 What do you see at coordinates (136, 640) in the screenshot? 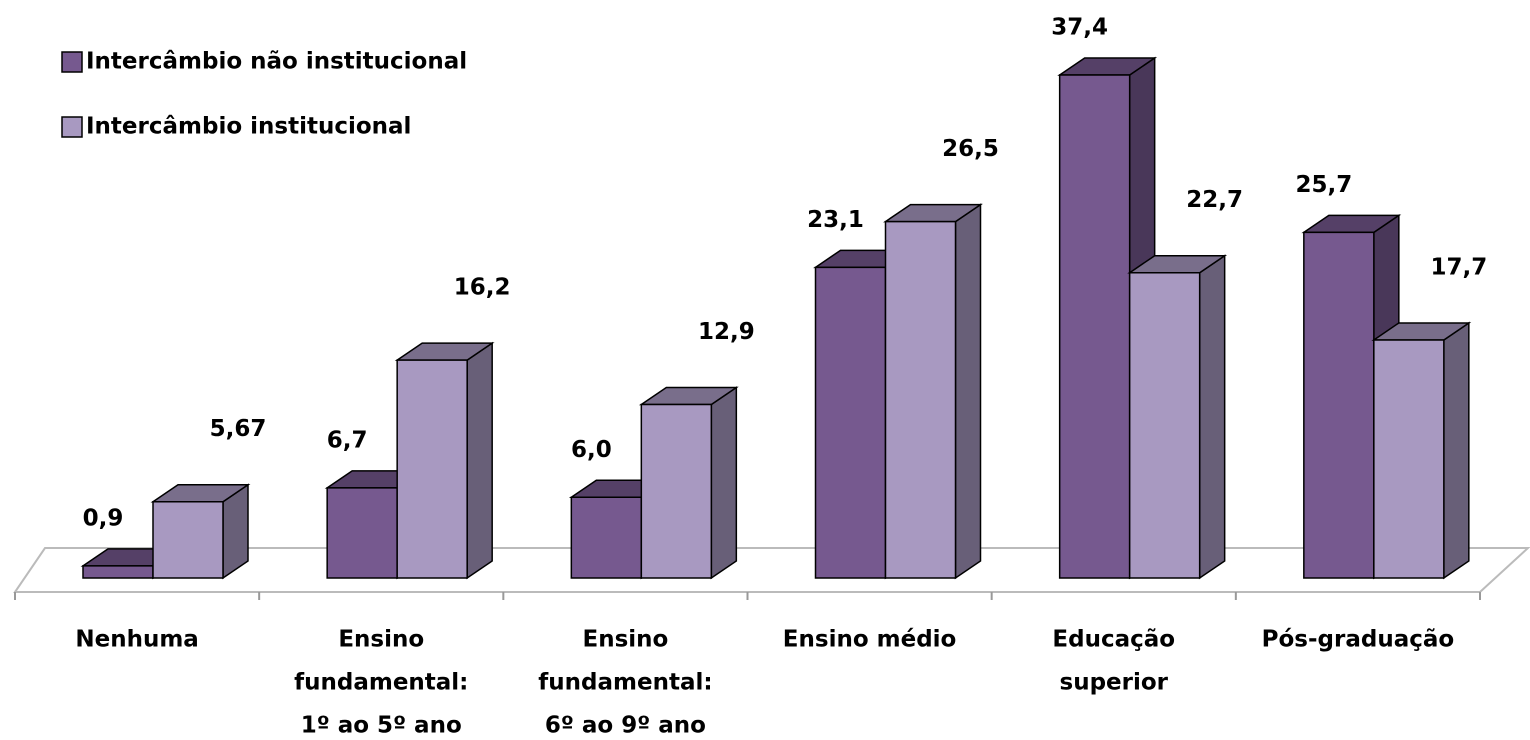
I see `x-tick-label: Nenhuma` at bounding box center [136, 640].